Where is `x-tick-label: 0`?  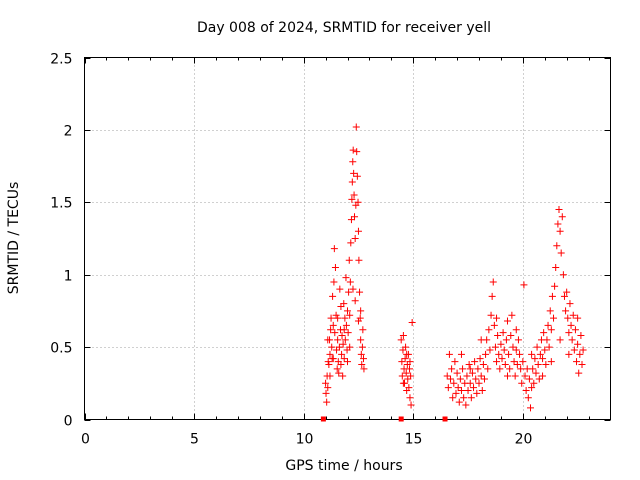
x-tick-label: 0 is located at coordinates (85, 440).